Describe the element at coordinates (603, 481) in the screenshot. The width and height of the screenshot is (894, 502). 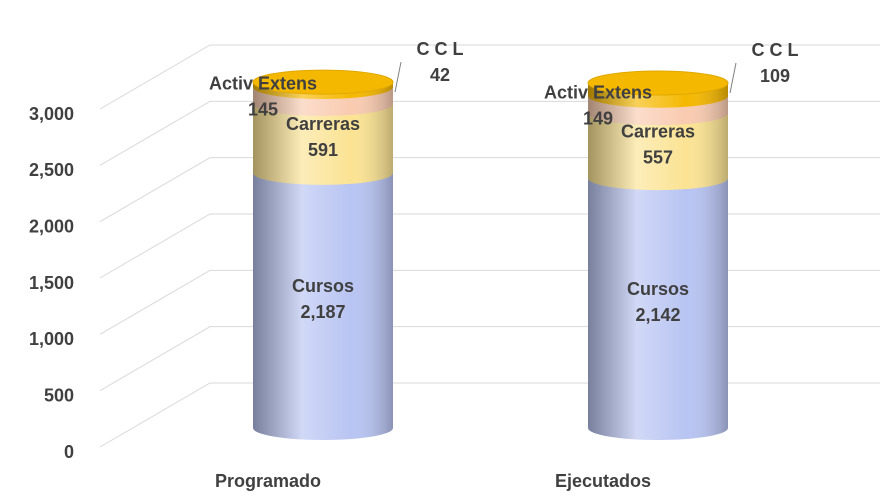
I see `x-tick-label: Ejecutados` at that location.